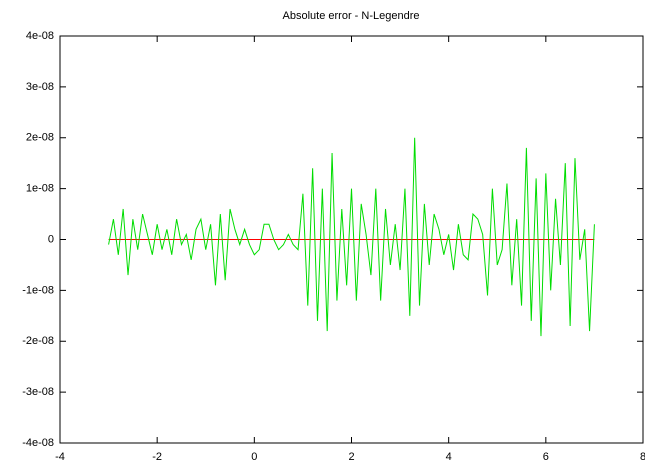 The width and height of the screenshot is (645, 465). I want to click on y-tick-label: 2e-08, so click(40, 138).